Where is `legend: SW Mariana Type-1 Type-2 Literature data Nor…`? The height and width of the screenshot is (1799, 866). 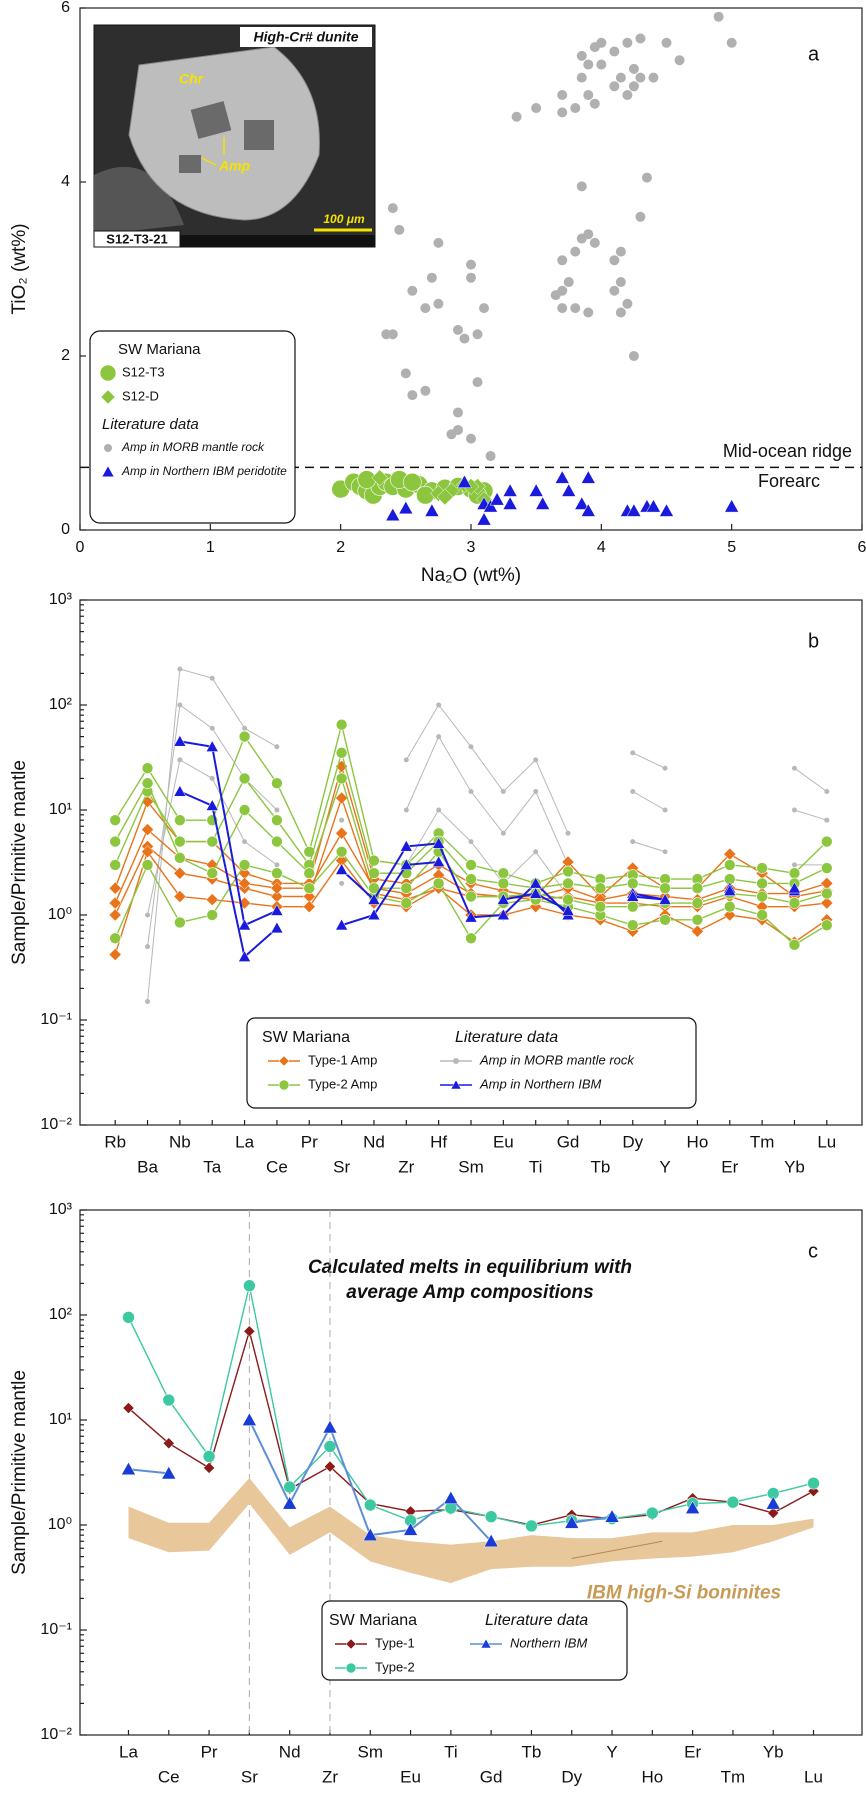
legend: SW Mariana Type-1 Type-2 Literature data Nor… is located at coordinates (474, 1640).